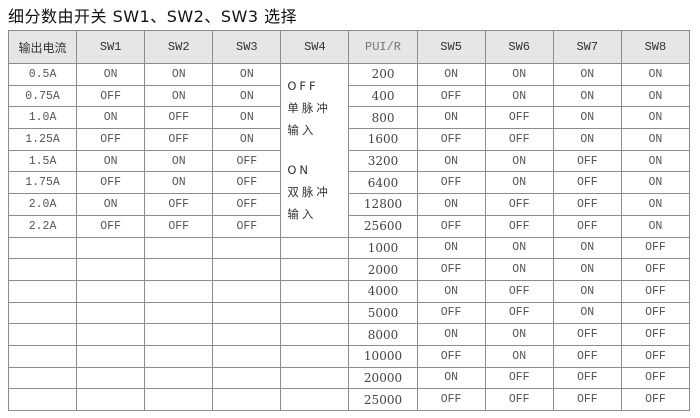 This screenshot has height=418, width=700. I want to click on table-row: 2.0A ON OFF OFF 12800 ON OFF OFF ON, so click(349, 204).